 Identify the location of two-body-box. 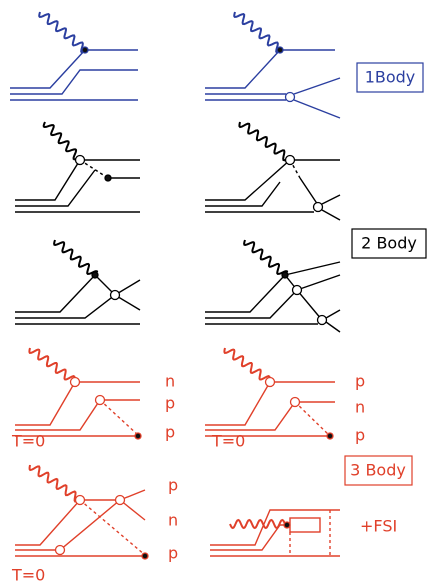
(389, 243).